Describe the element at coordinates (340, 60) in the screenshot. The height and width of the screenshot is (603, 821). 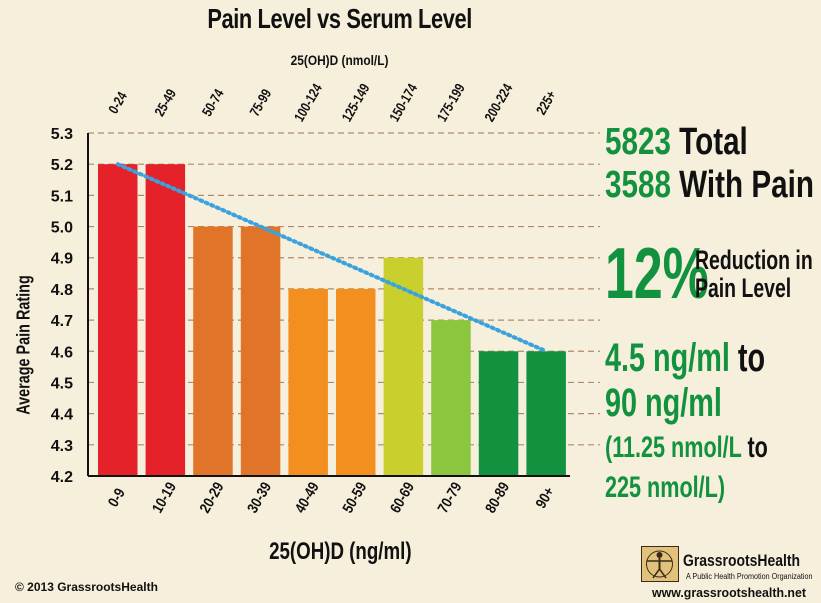
I see `top-axis-label: 25(OH)D (nmol/L)` at that location.